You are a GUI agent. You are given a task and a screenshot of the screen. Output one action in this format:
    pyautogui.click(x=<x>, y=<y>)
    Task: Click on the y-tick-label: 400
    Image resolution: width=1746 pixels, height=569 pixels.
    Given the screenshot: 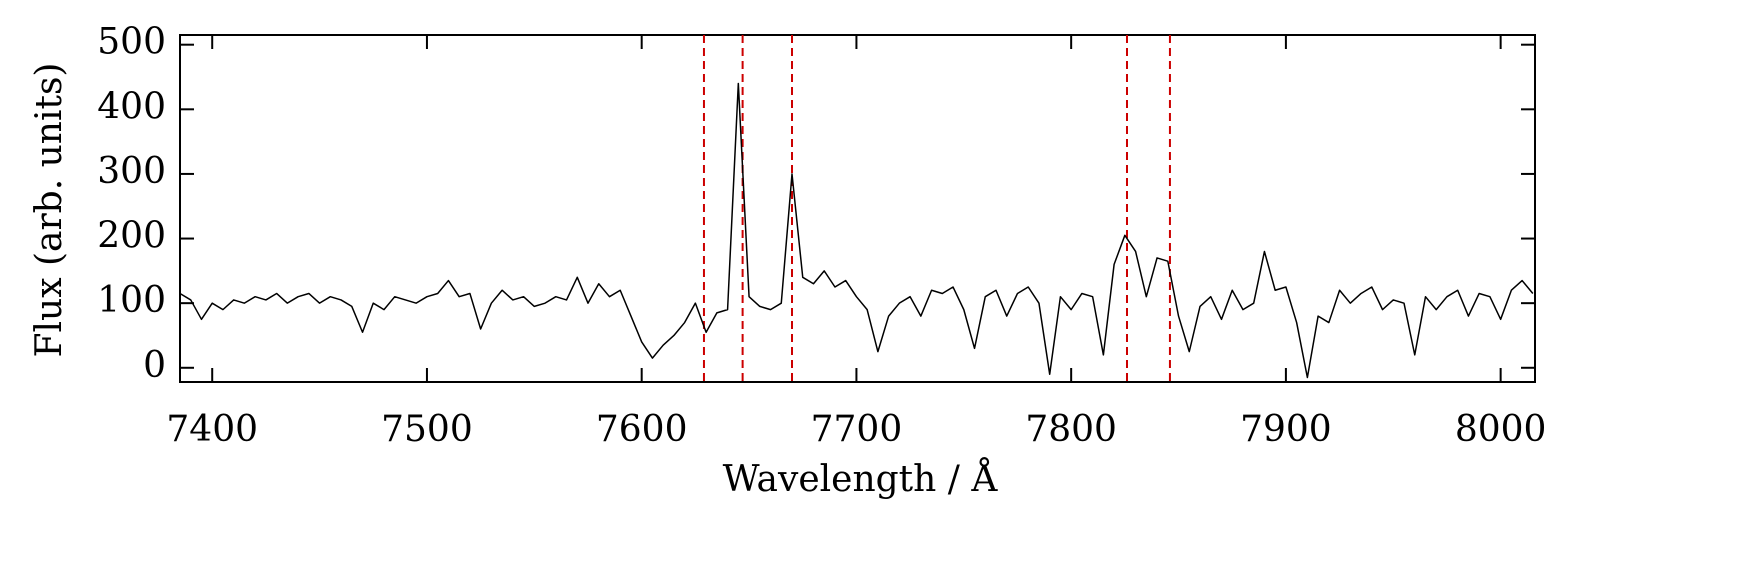 What is the action you would take?
    pyautogui.click(x=131, y=106)
    